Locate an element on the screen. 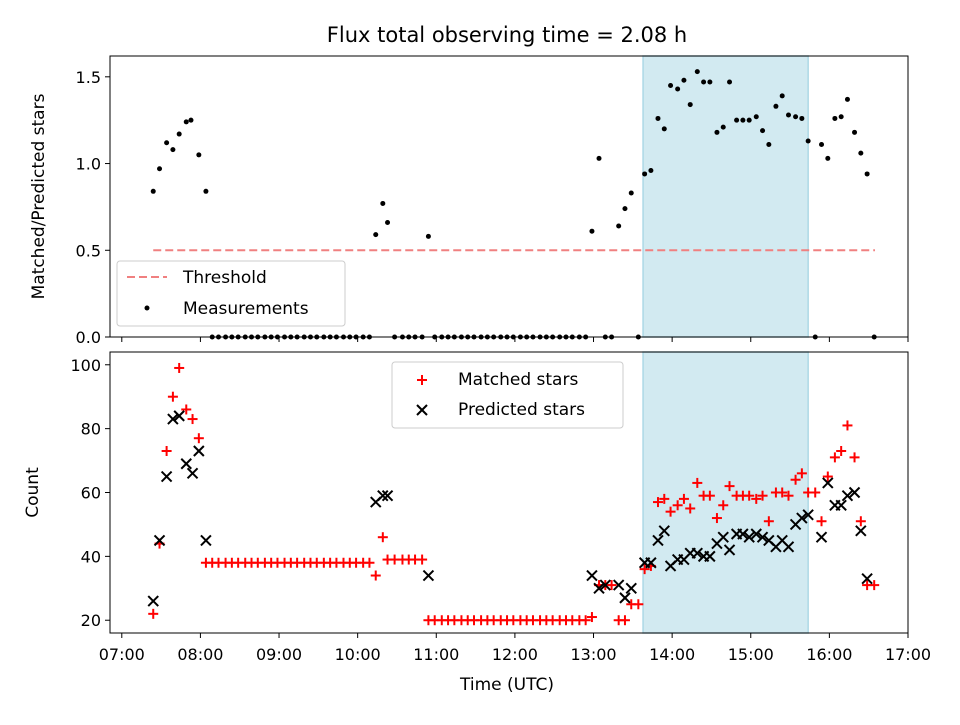 Image resolution: width=960 pixels, height=725 pixels. bottom-legend: Matched stars Predicted stars is located at coordinates (507, 395).